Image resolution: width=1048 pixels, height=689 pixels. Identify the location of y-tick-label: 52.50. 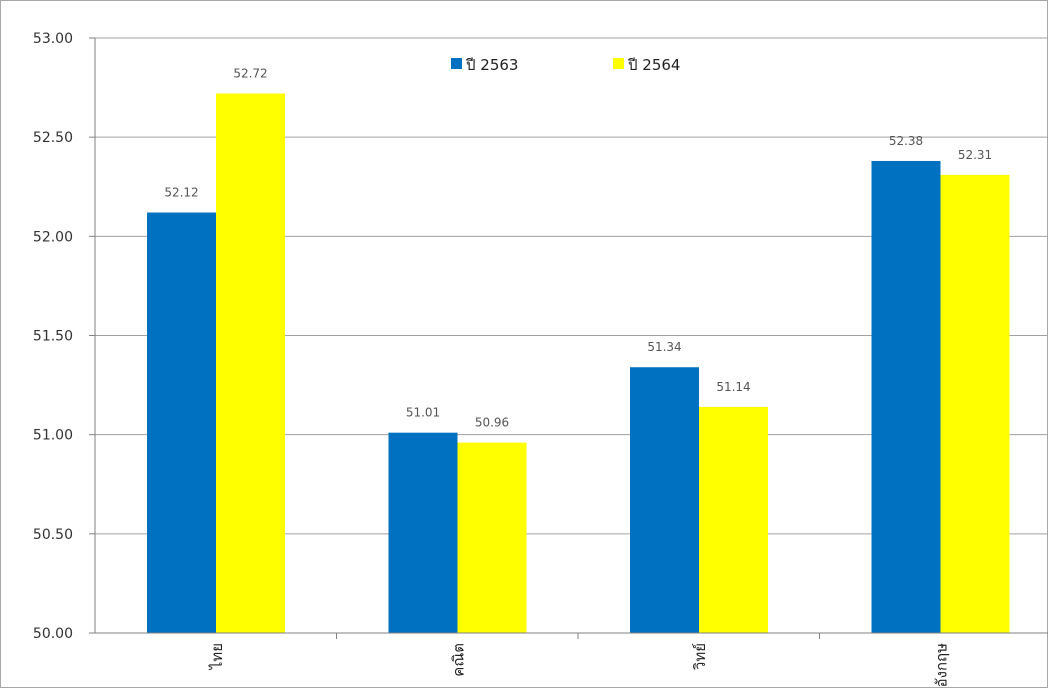
(53, 138).